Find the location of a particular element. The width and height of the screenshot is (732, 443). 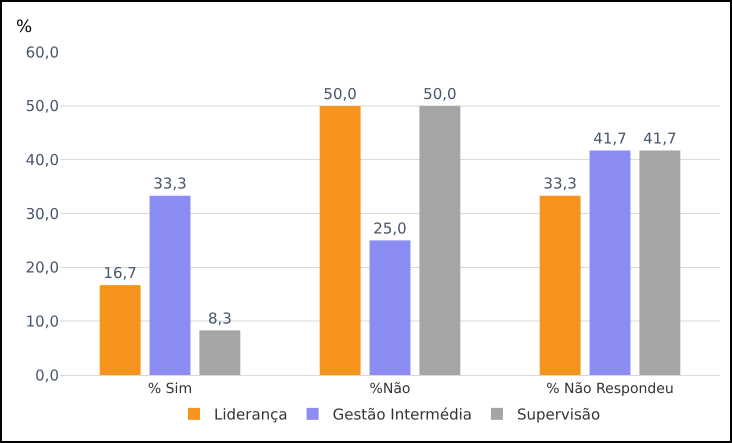

y-tick-label: 0,0 is located at coordinates (47, 375).